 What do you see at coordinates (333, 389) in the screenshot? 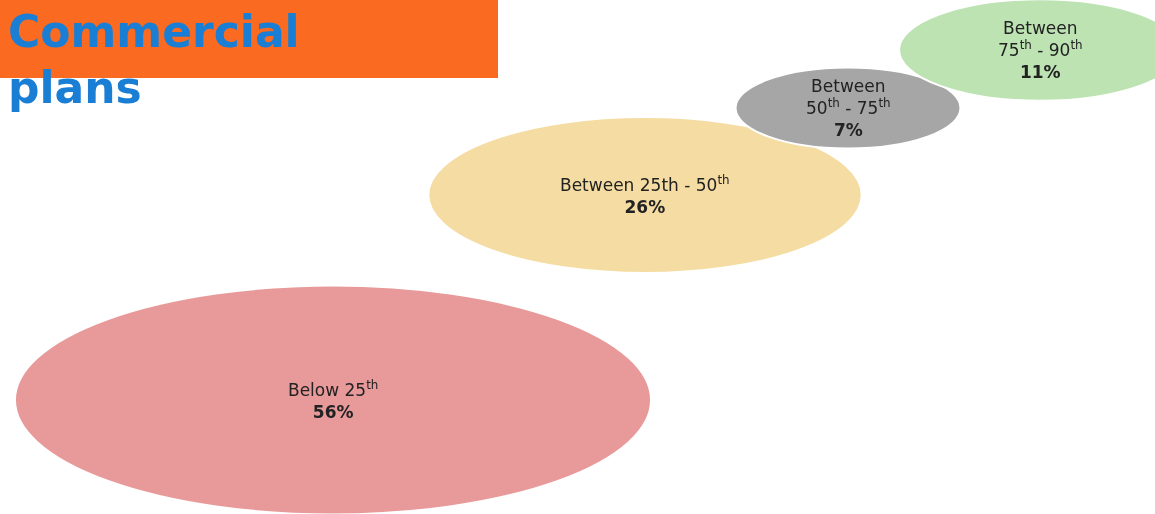
I see `category-label: Below 25$^{th}$` at bounding box center [333, 389].